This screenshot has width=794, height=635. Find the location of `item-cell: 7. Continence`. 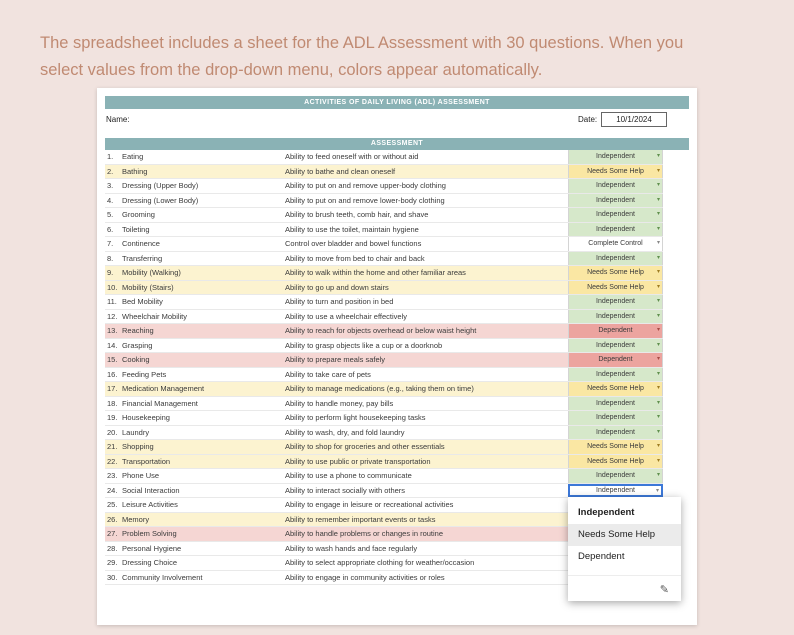

item-cell: 7. Continence is located at coordinates (195, 244).